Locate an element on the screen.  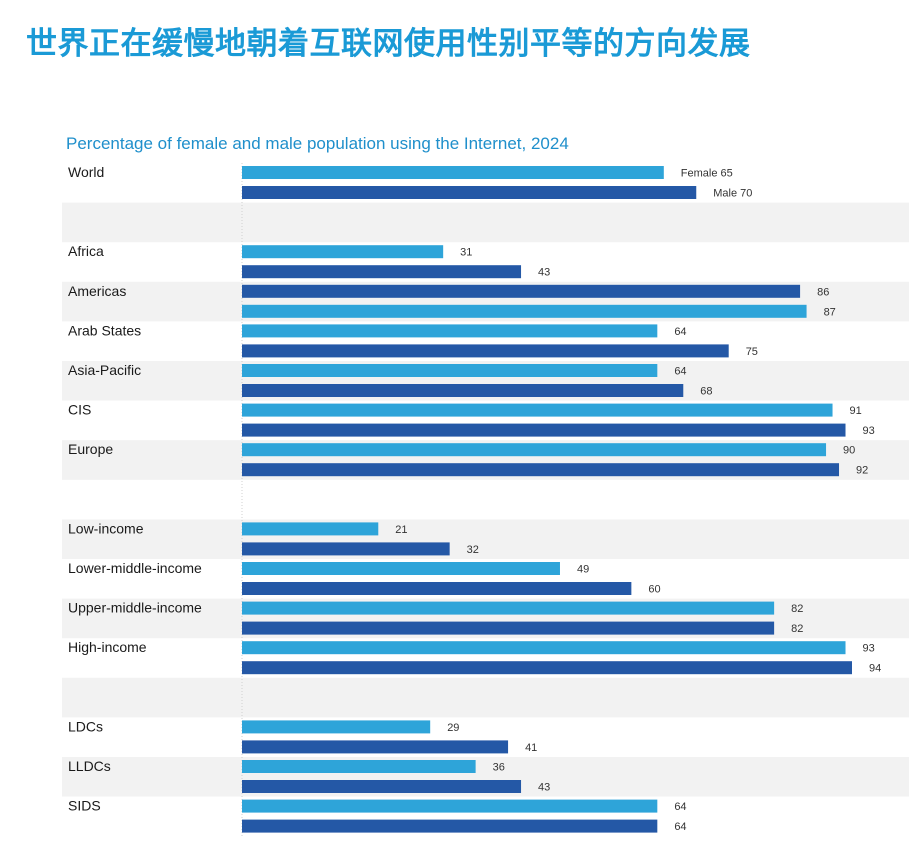
category-label: CIS is located at coordinates (79, 410).